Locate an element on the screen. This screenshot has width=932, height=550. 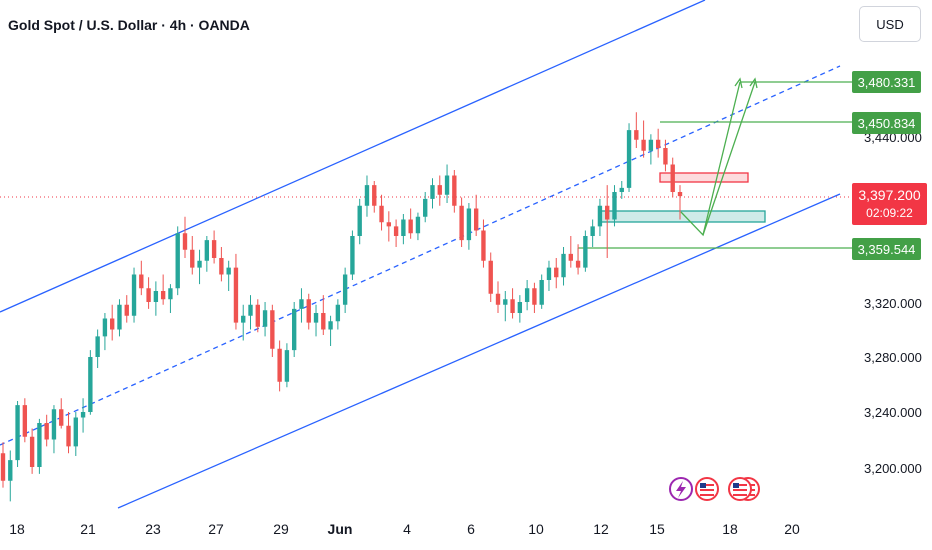
current-price-tag: 3,397.200 02:09:22 is located at coordinates (889, 204).